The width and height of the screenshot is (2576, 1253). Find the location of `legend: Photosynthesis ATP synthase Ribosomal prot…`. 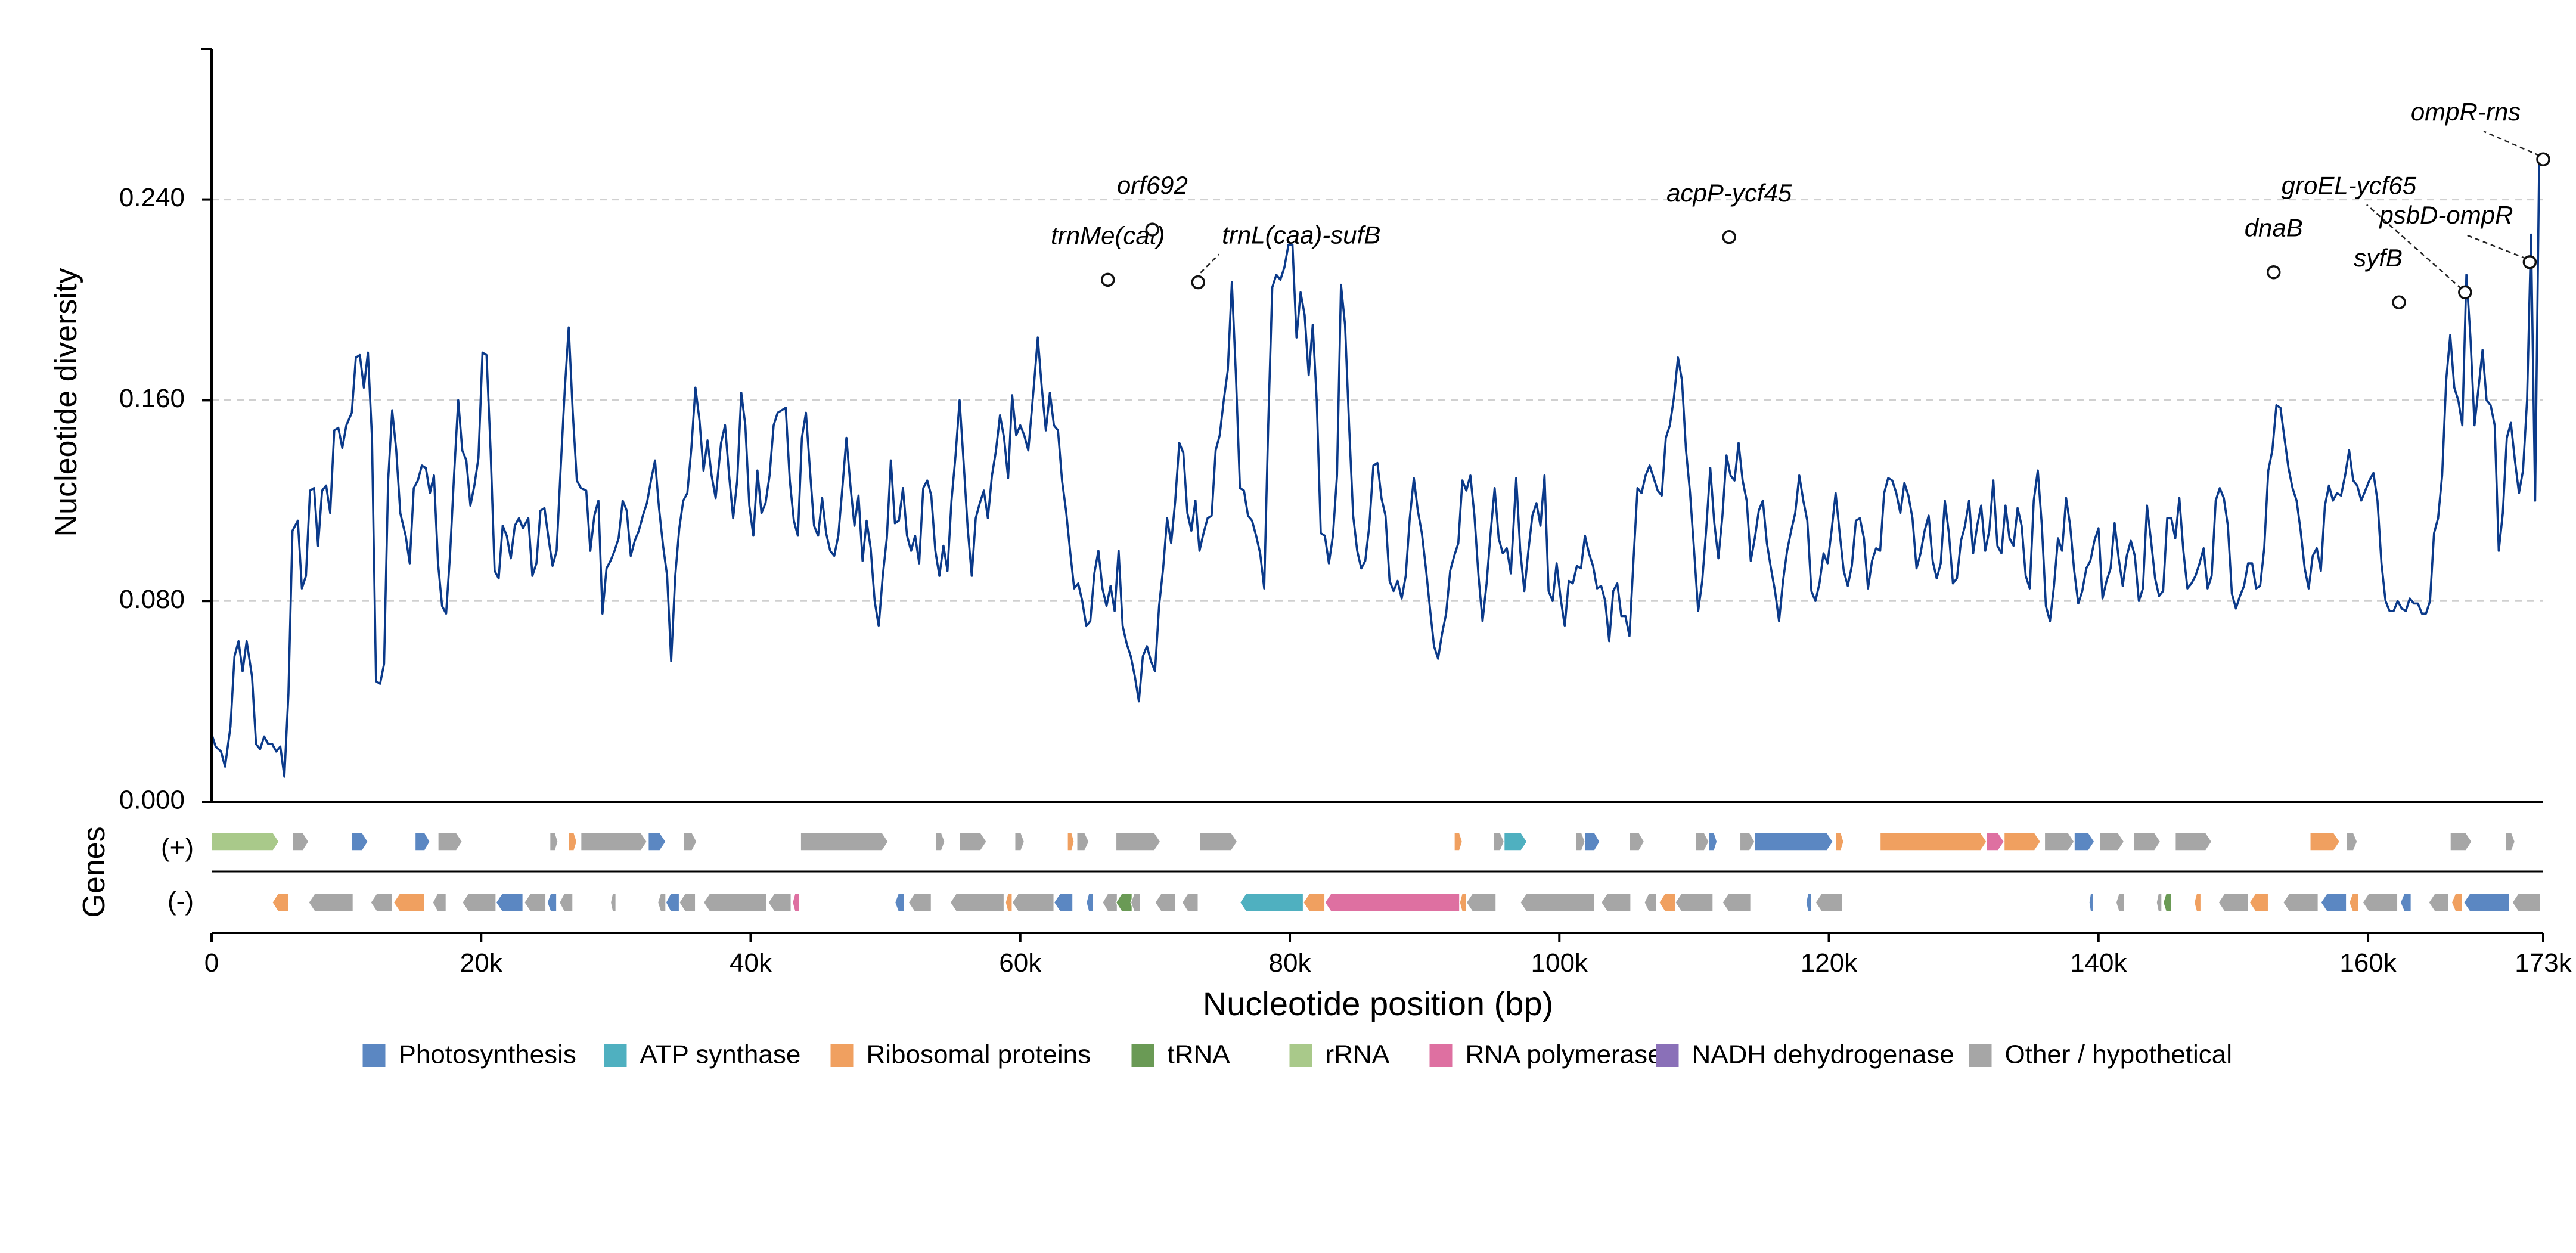

legend: Photosynthesis ATP synthase Ribosomal prot… is located at coordinates (1298, 1054).